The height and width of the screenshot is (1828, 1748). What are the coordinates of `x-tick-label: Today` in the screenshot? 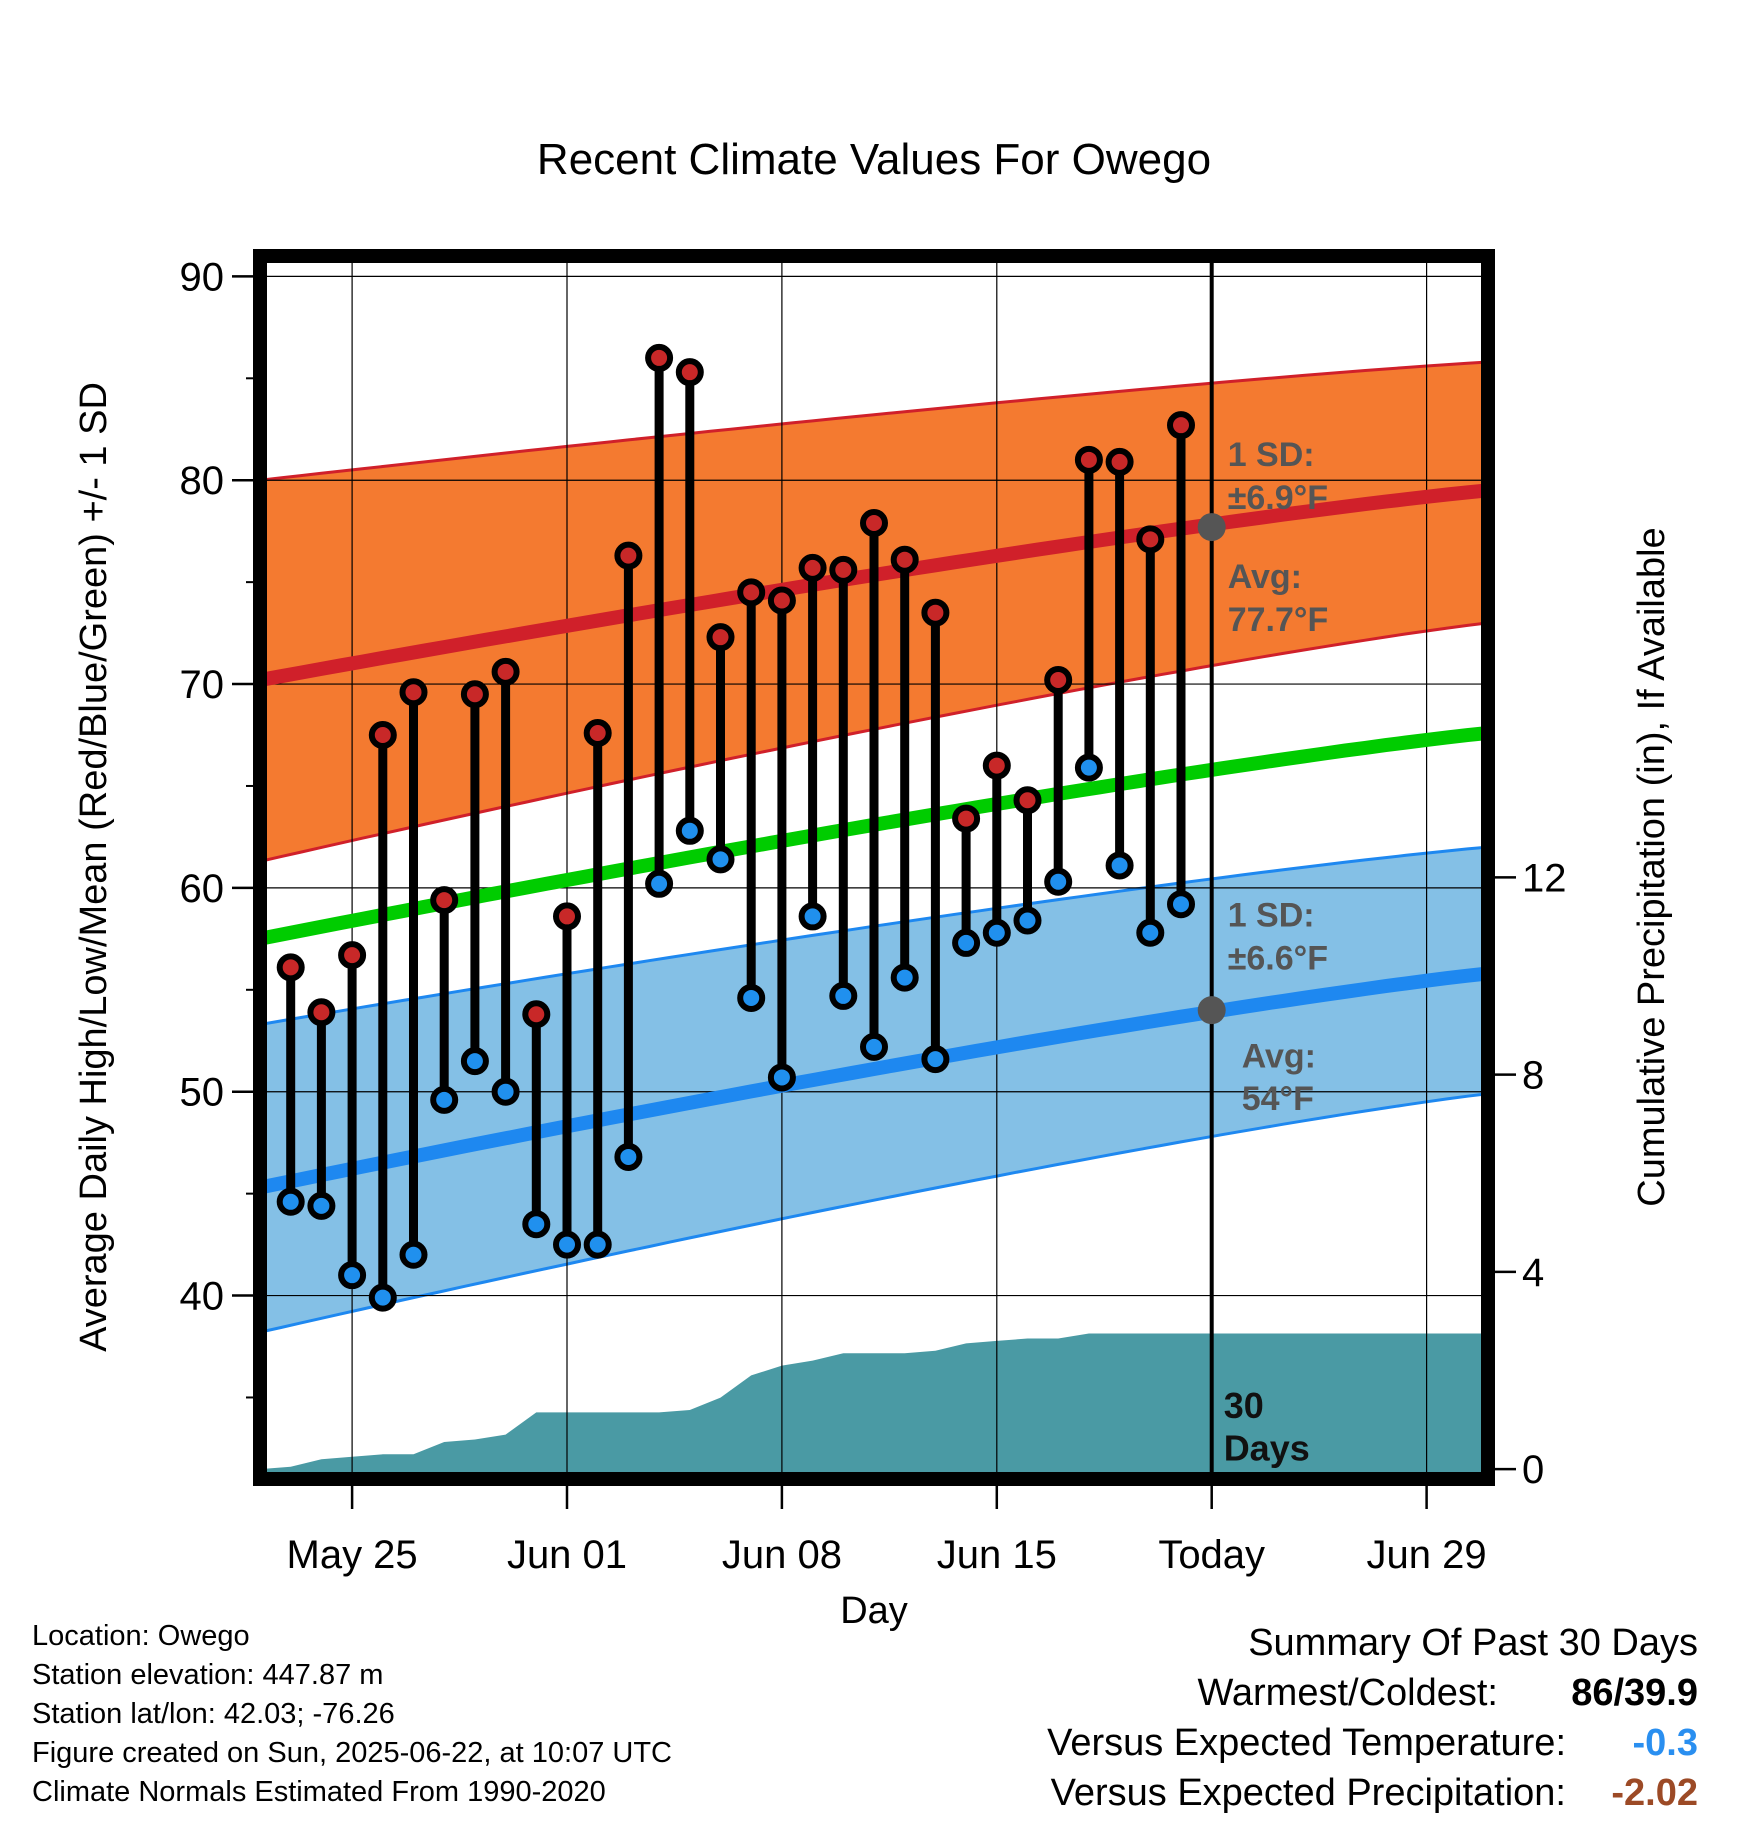 It's located at (1211, 1555).